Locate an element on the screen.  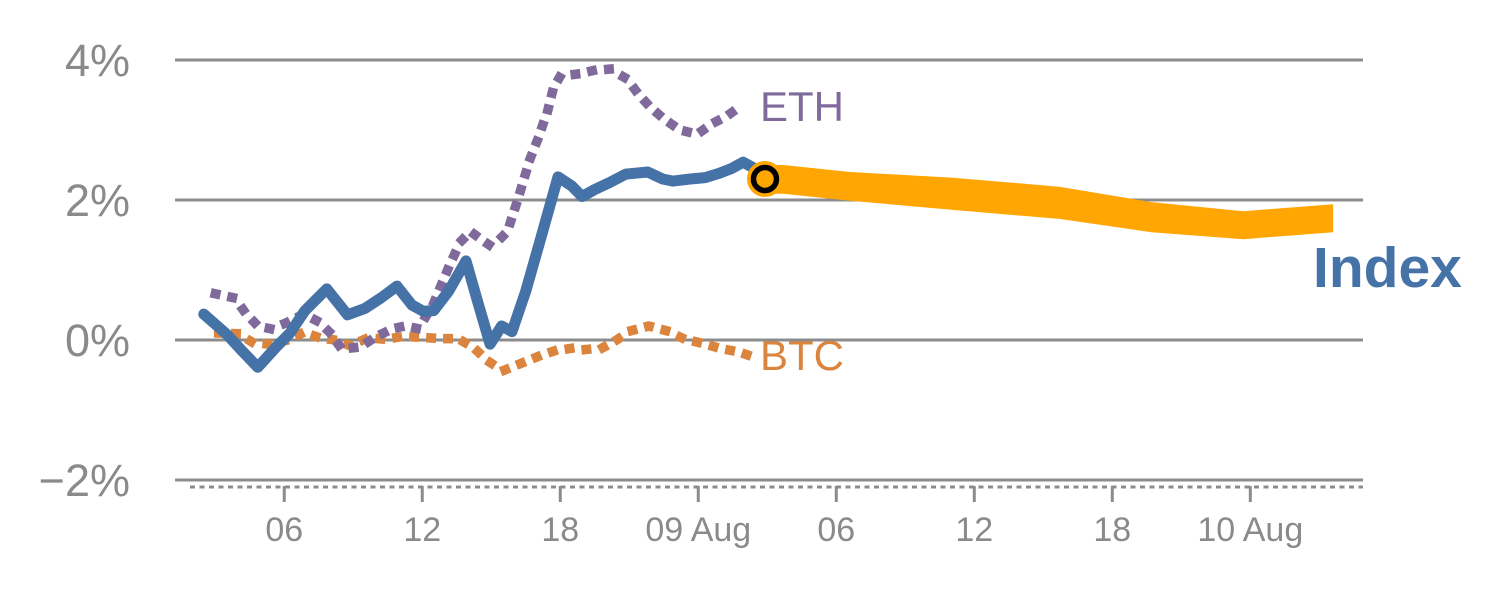
forecast-band is located at coordinates (1049, 202).